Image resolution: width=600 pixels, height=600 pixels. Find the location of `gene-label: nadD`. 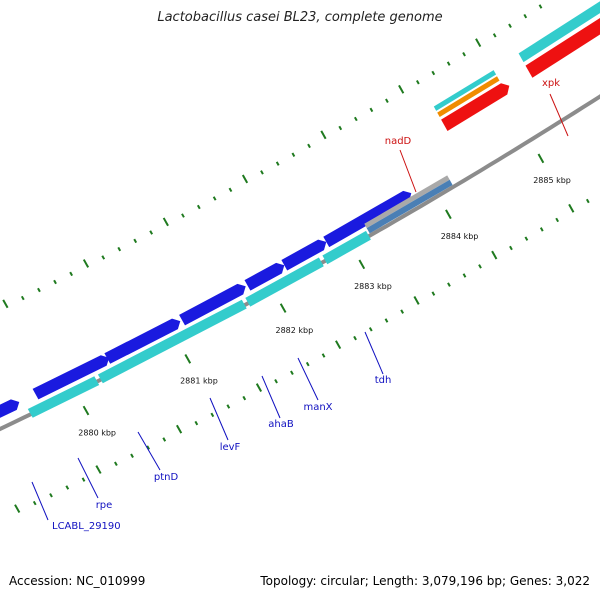

gene-label: nadD is located at coordinates (398, 141).